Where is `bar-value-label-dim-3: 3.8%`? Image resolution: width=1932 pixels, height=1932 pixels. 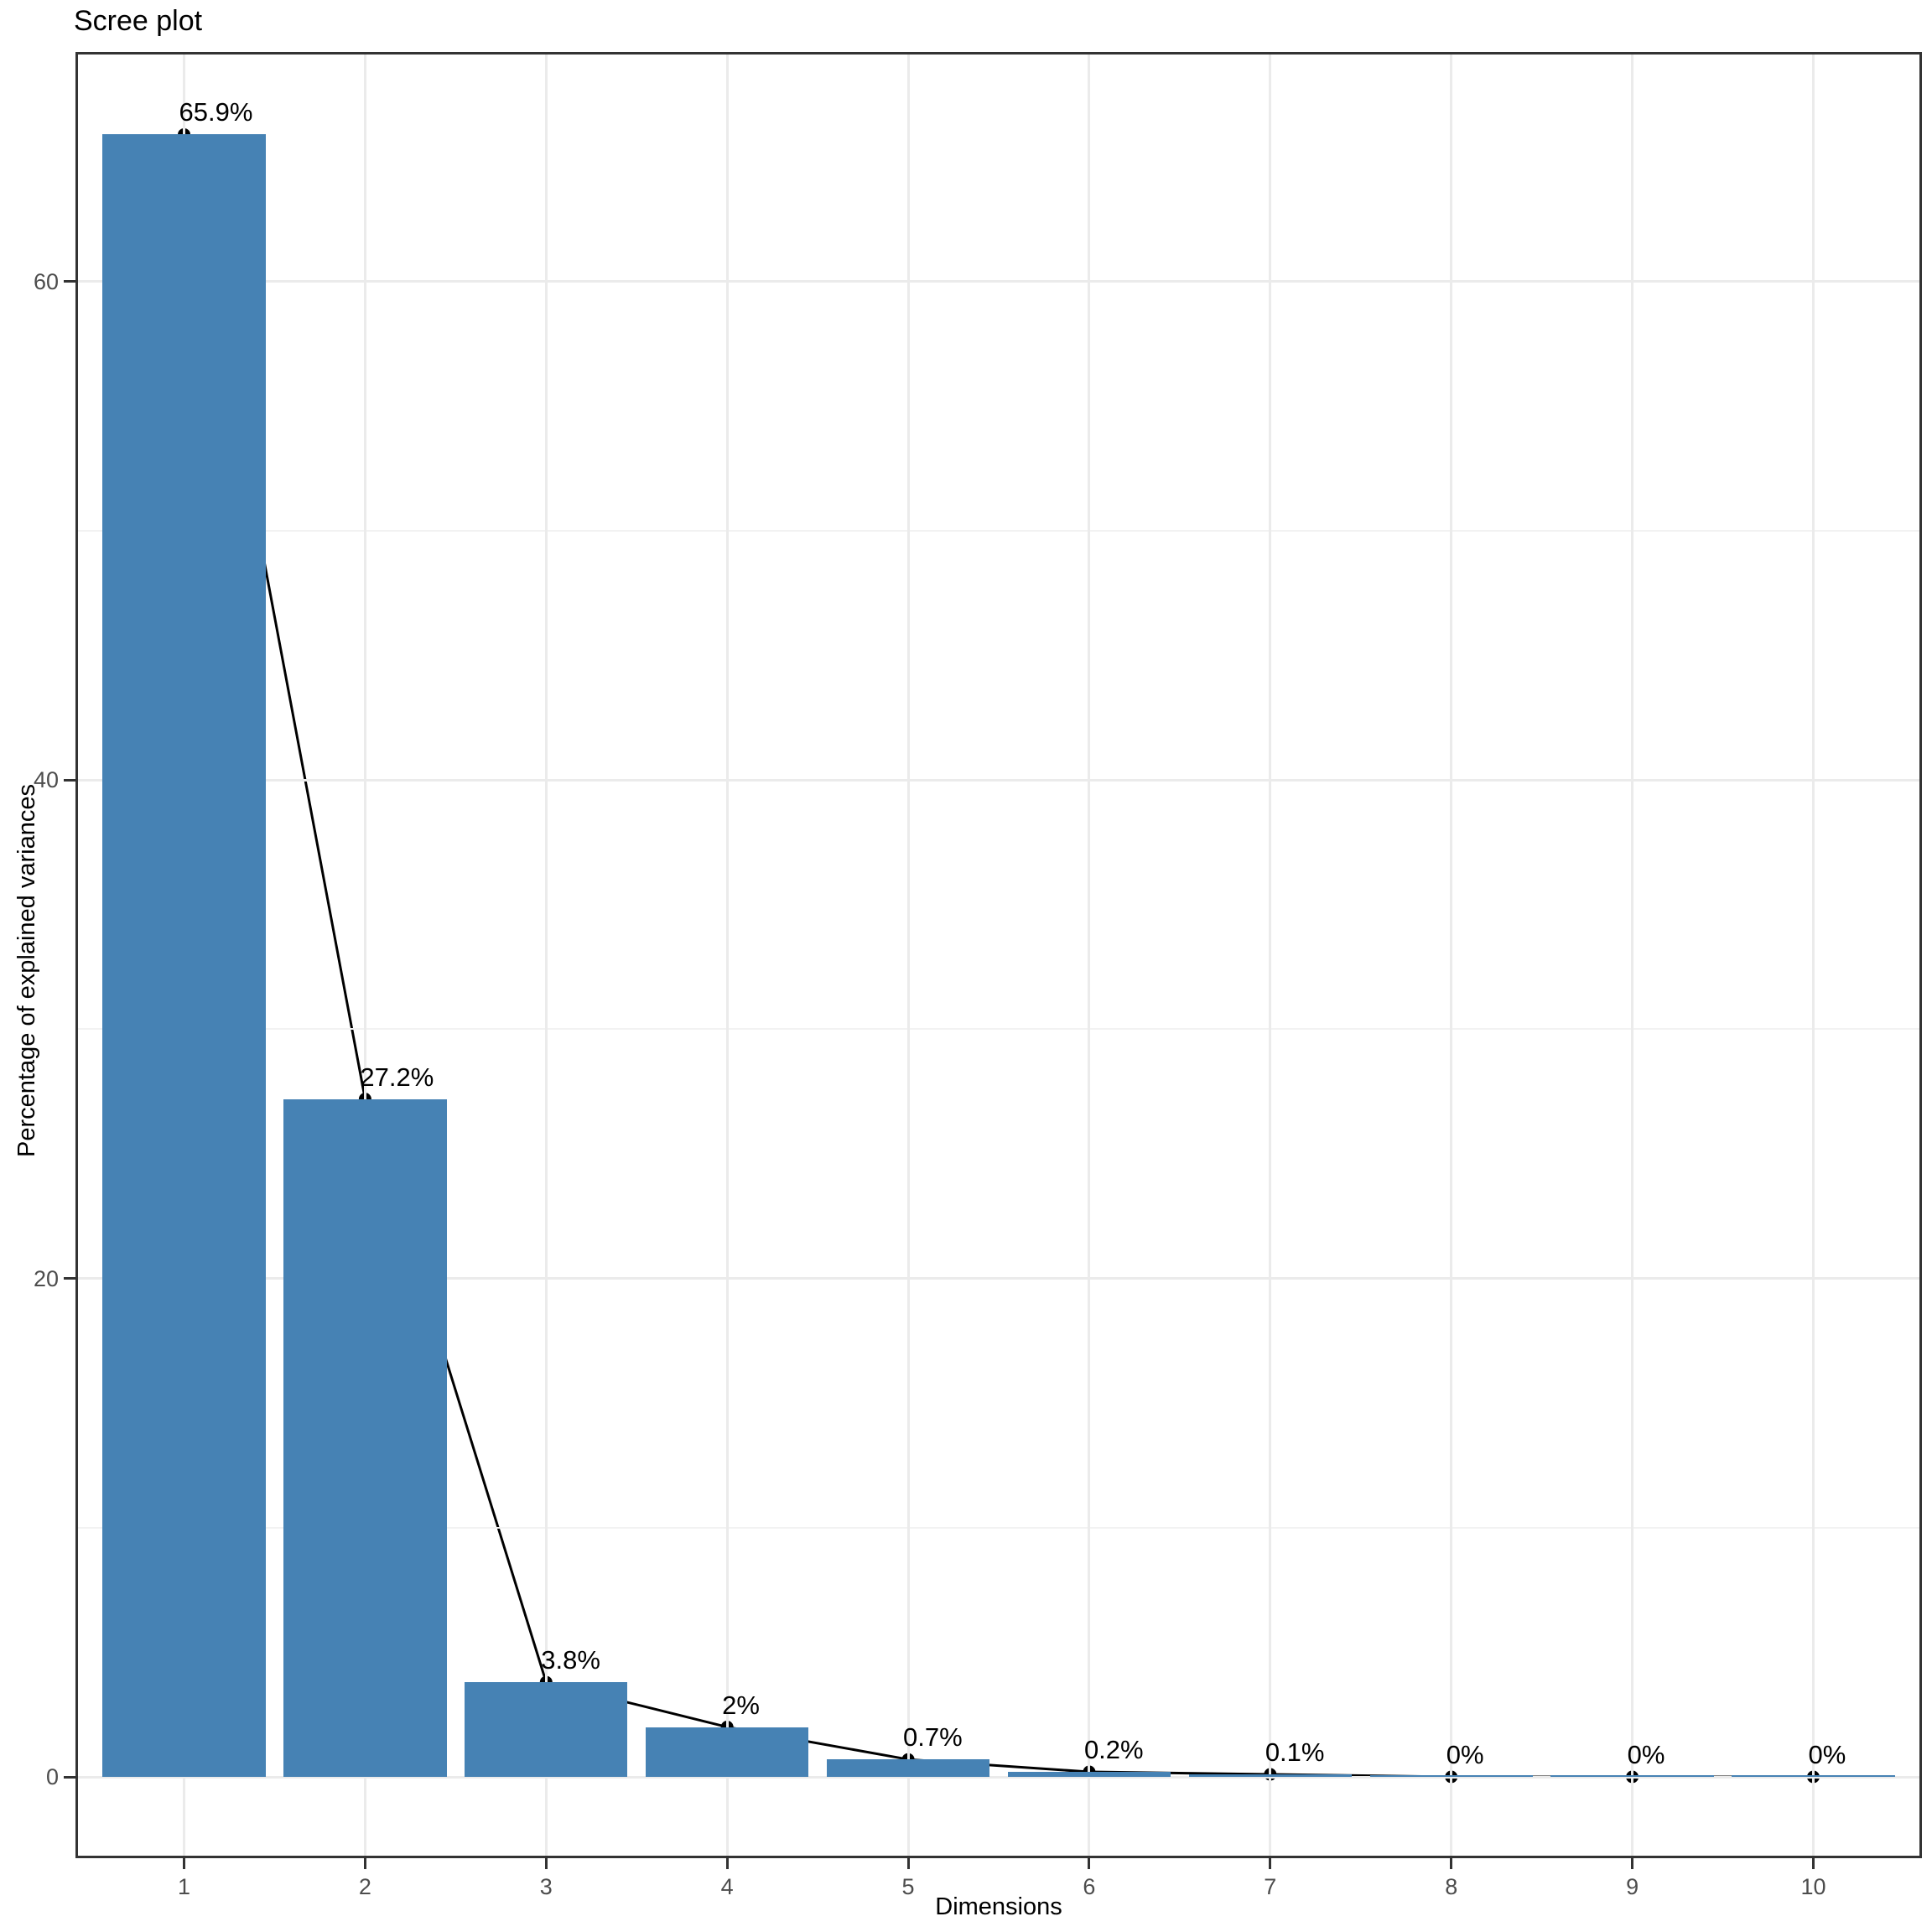
bar-value-label-dim-3: 3.8% is located at coordinates (570, 1660).